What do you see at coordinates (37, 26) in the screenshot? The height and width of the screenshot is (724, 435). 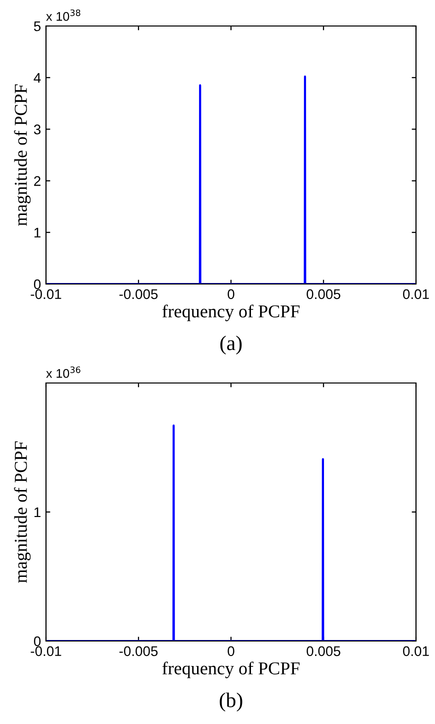 I see `y-tick-label: 5` at bounding box center [37, 26].